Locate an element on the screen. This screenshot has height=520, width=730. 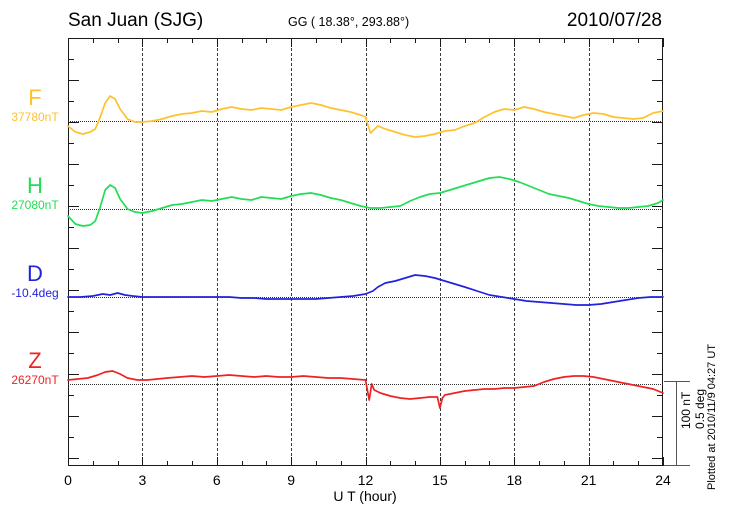
trace-H is located at coordinates (365, 201).